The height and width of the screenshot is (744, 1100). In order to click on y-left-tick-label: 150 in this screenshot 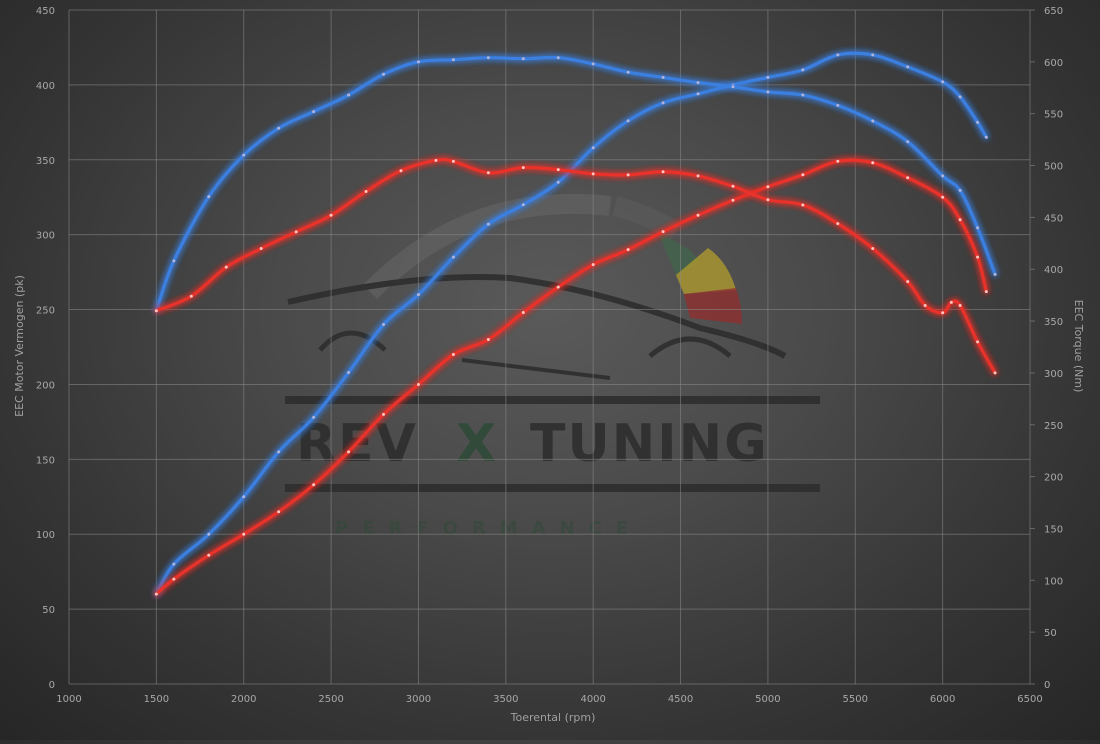, I will do `click(45, 460)`.